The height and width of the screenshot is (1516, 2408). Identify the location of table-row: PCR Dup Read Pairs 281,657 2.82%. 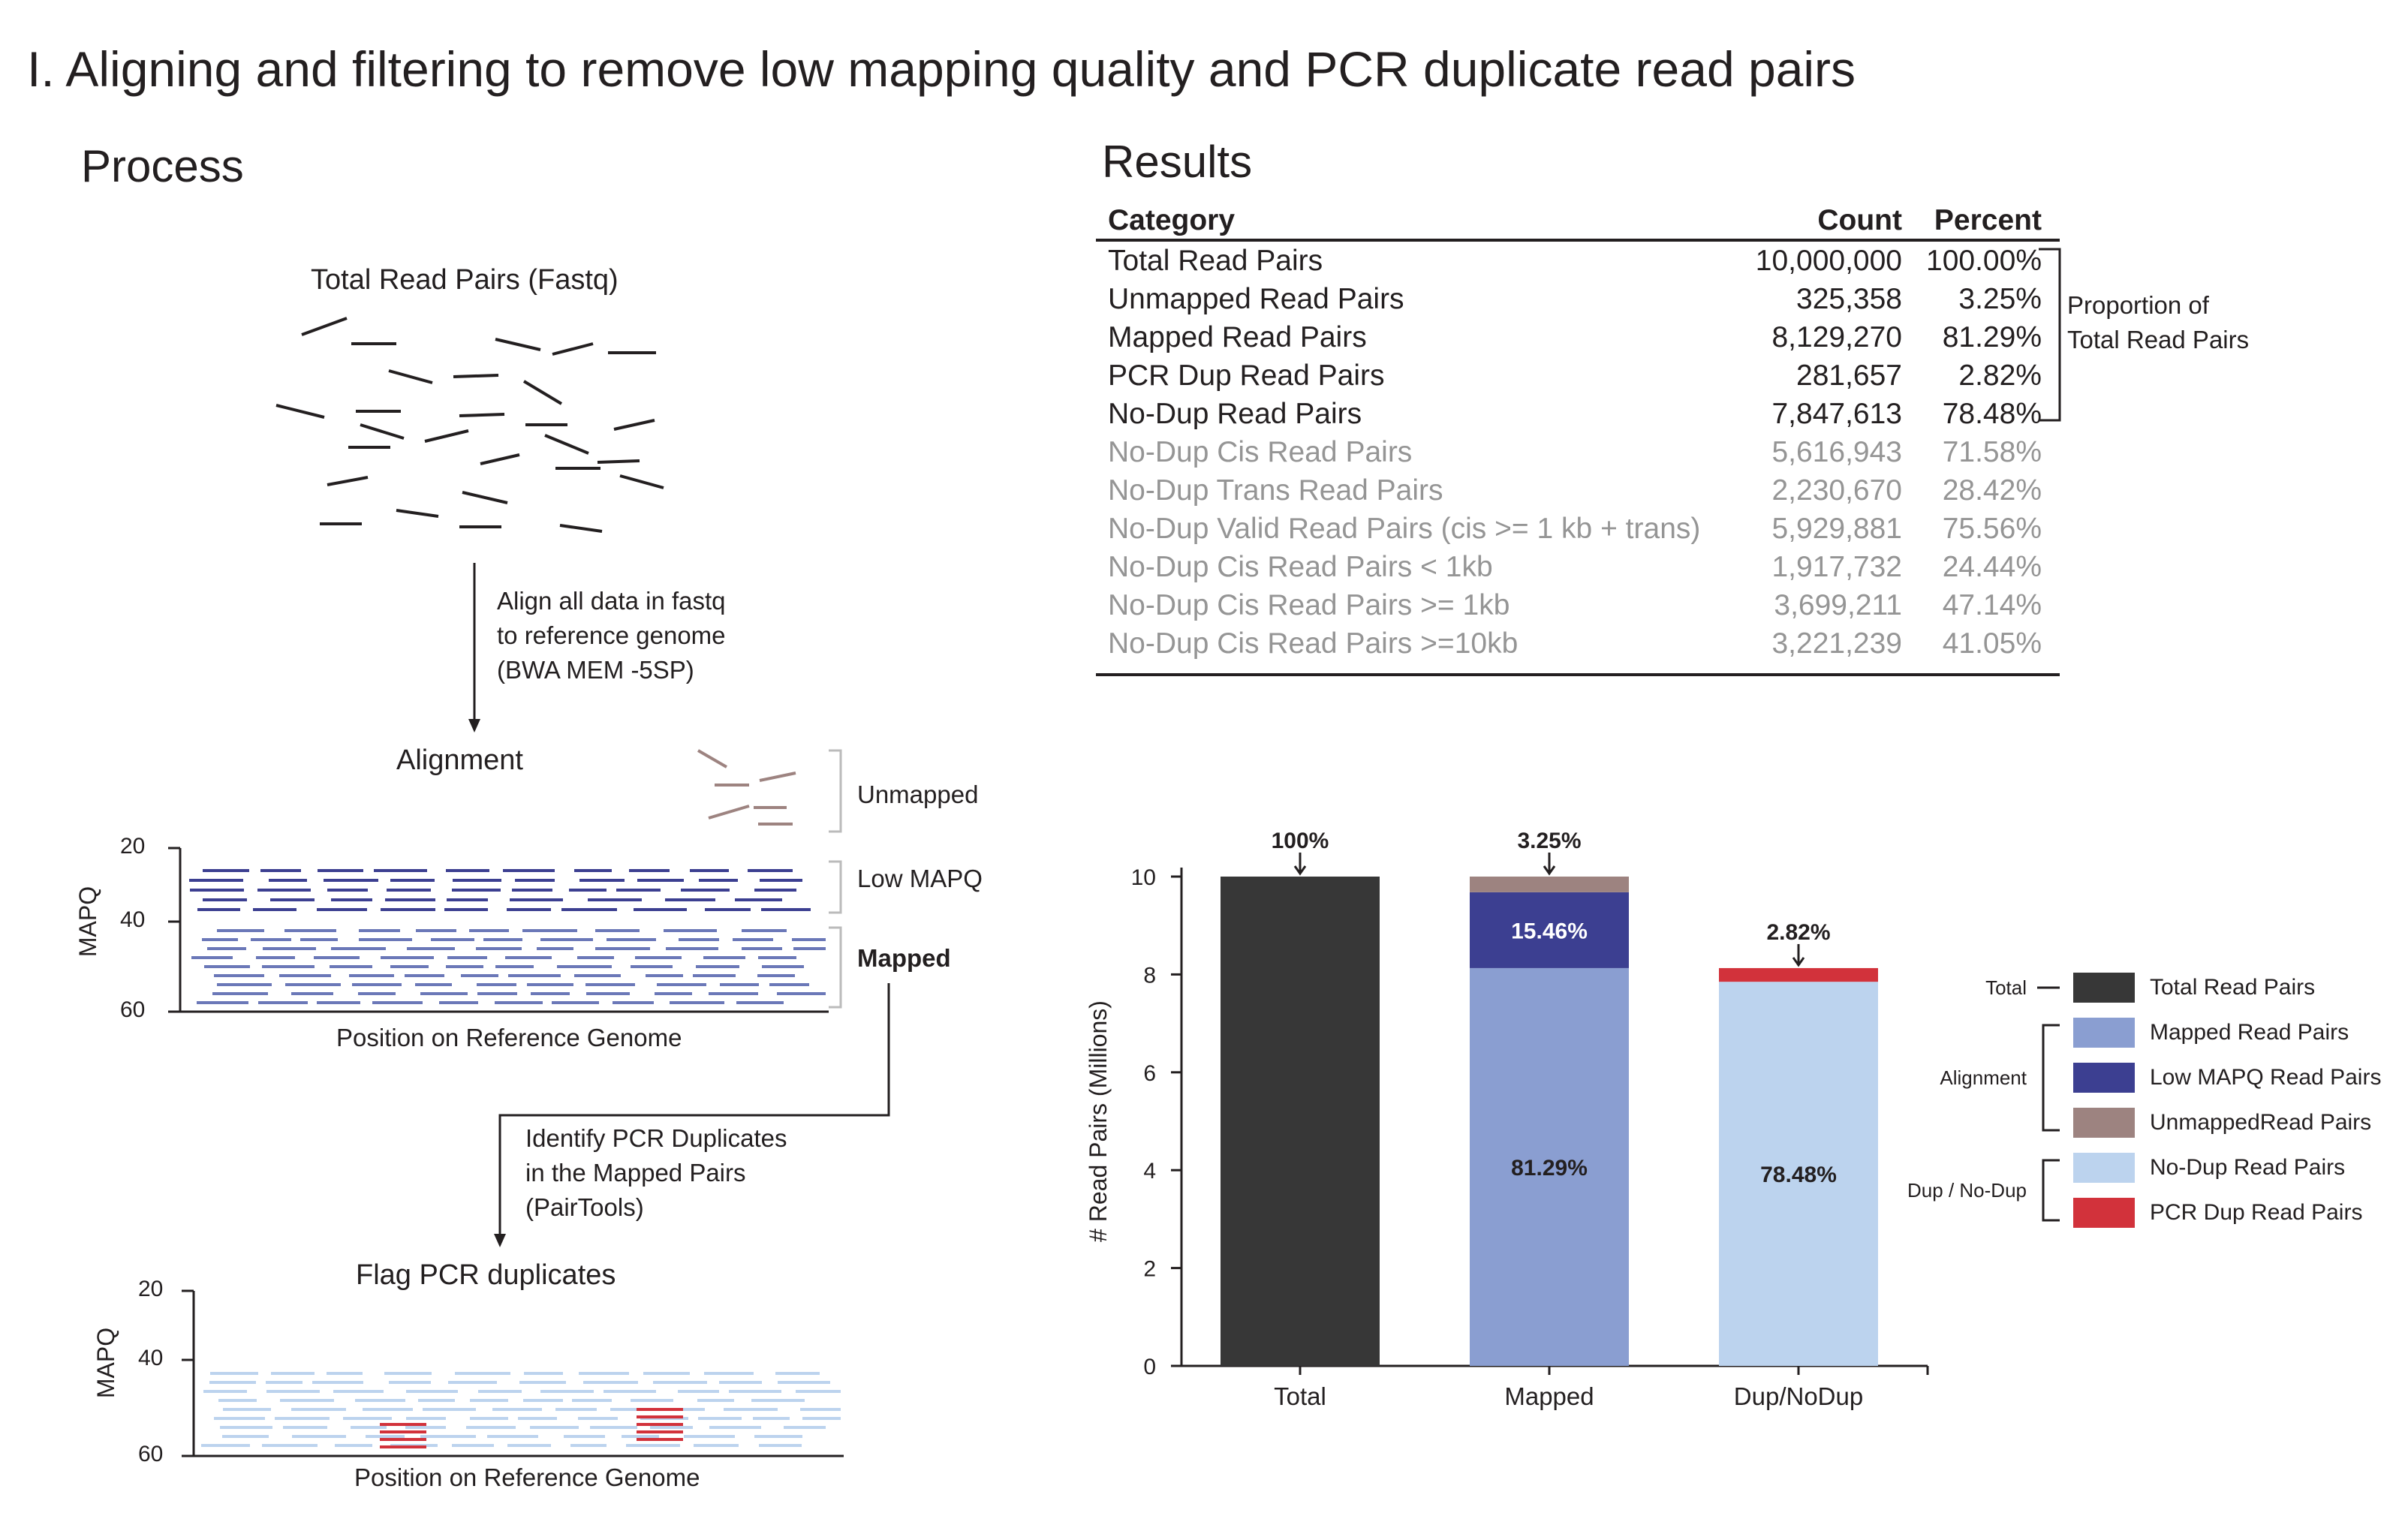
(1578, 375).